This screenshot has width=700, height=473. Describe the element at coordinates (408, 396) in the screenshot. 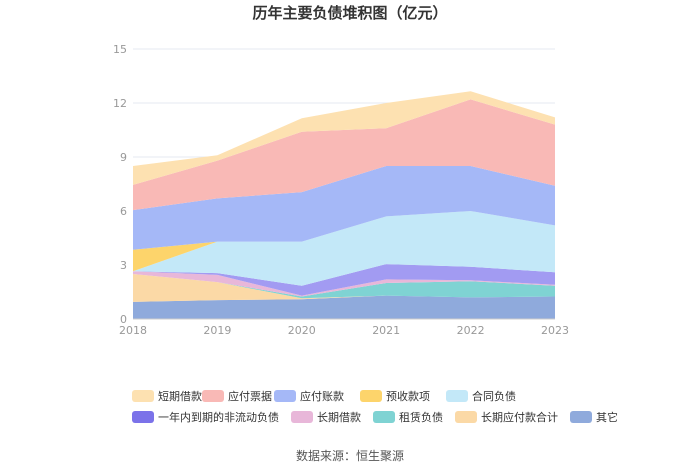

I see `legend-label: 预收款项` at that location.